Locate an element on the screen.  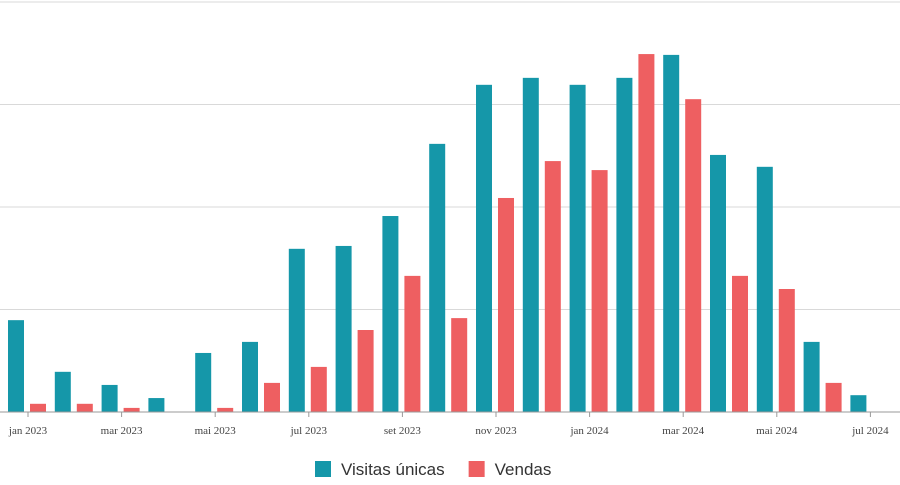
x-tick-label: mar 2024 is located at coordinates (683, 431).